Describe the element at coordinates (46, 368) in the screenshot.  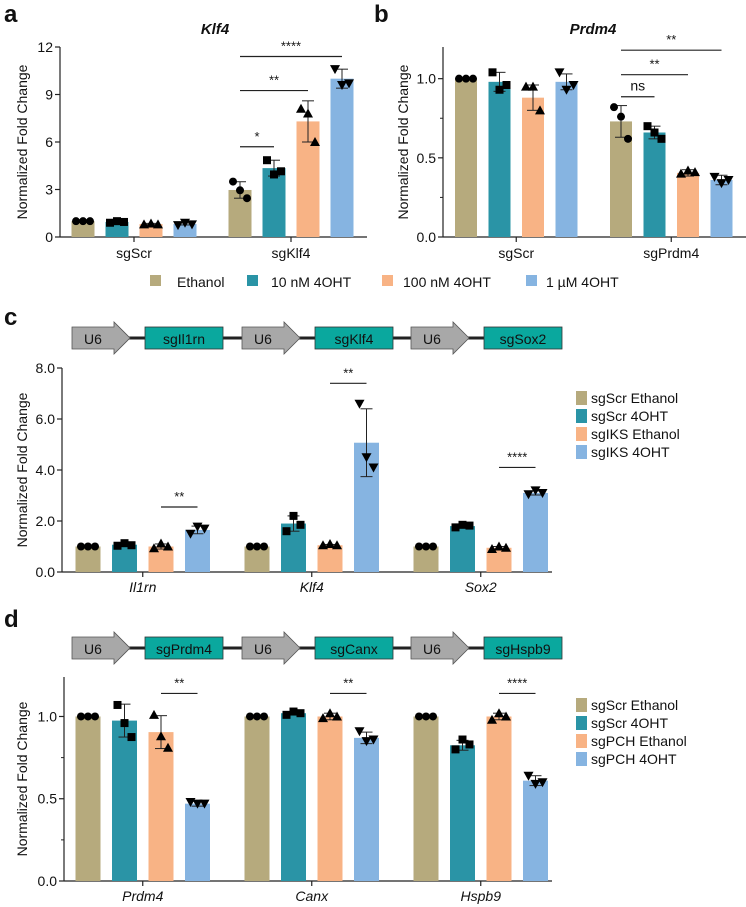
I see `y-tick-label: 8.0` at that location.